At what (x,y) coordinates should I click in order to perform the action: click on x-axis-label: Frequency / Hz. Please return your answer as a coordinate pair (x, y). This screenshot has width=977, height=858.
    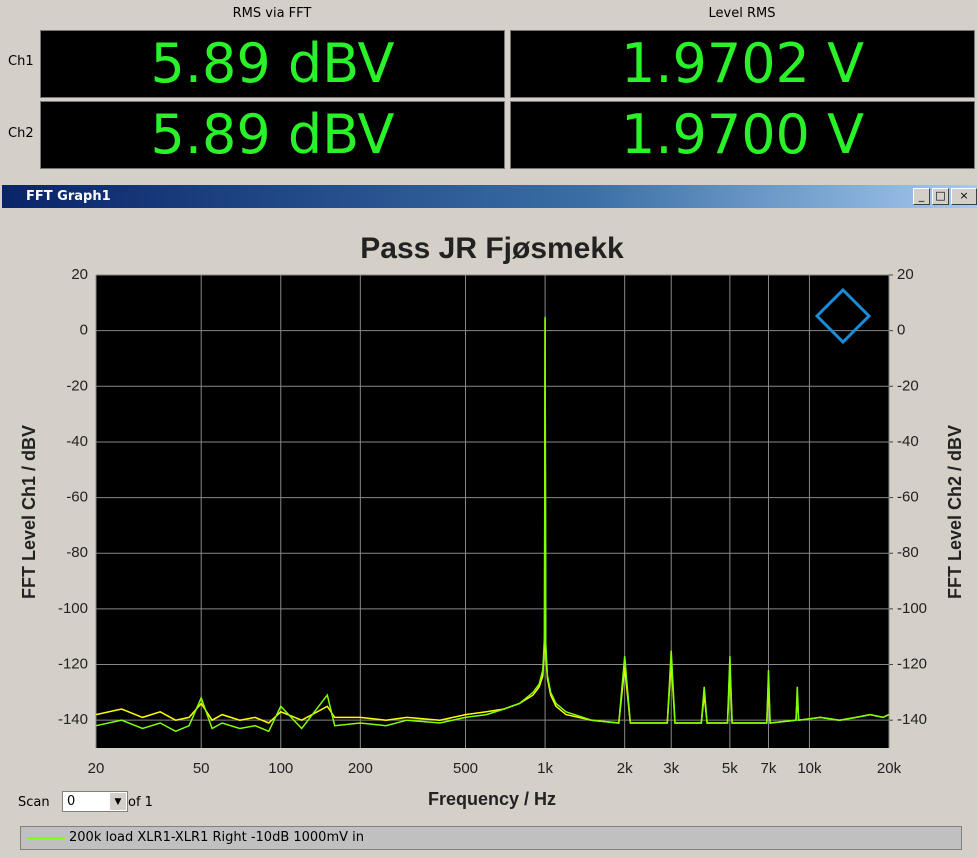
    Looking at the image, I should click on (492, 799).